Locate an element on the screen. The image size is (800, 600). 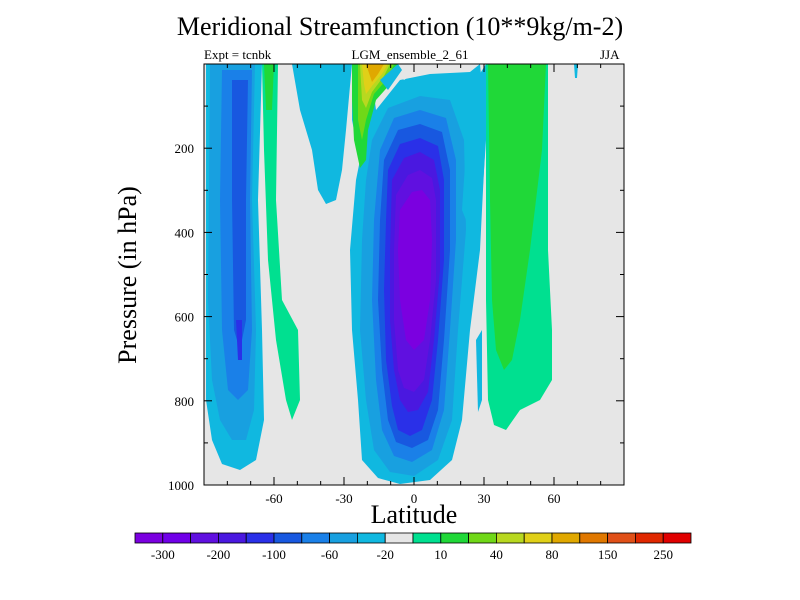
y-tick-label: 1000 is located at coordinates (181, 485).